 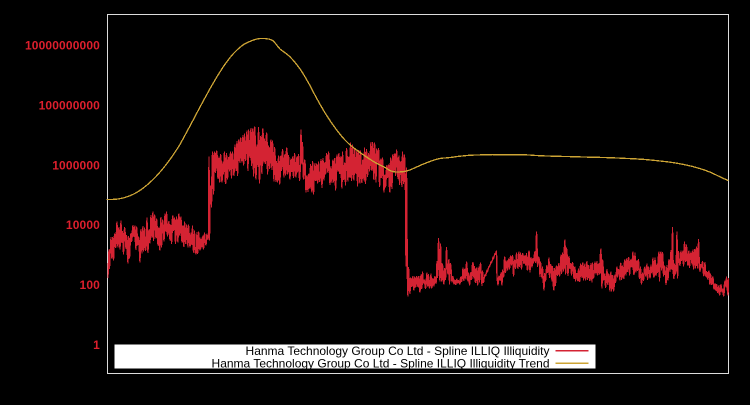 I want to click on svg-text: 100, so click(x=90, y=285).